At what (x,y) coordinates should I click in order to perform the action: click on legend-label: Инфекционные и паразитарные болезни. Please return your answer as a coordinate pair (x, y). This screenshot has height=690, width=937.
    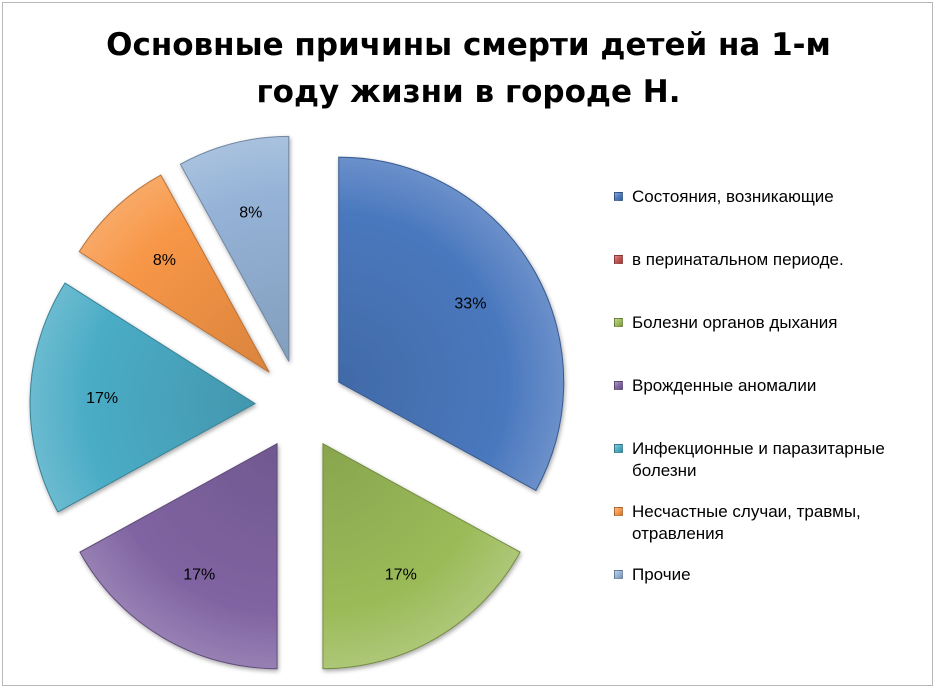
    Looking at the image, I should click on (758, 459).